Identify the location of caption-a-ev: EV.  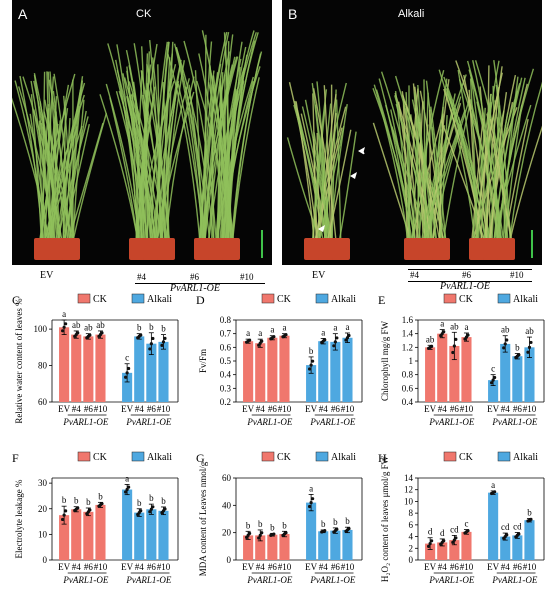
(47, 275).